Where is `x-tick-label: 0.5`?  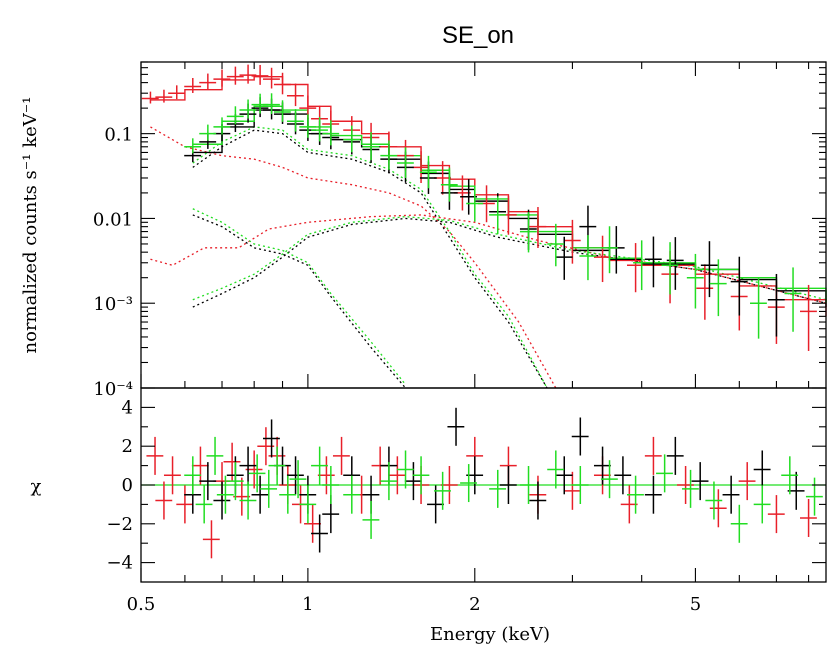 x-tick-label: 0.5 is located at coordinates (141, 604).